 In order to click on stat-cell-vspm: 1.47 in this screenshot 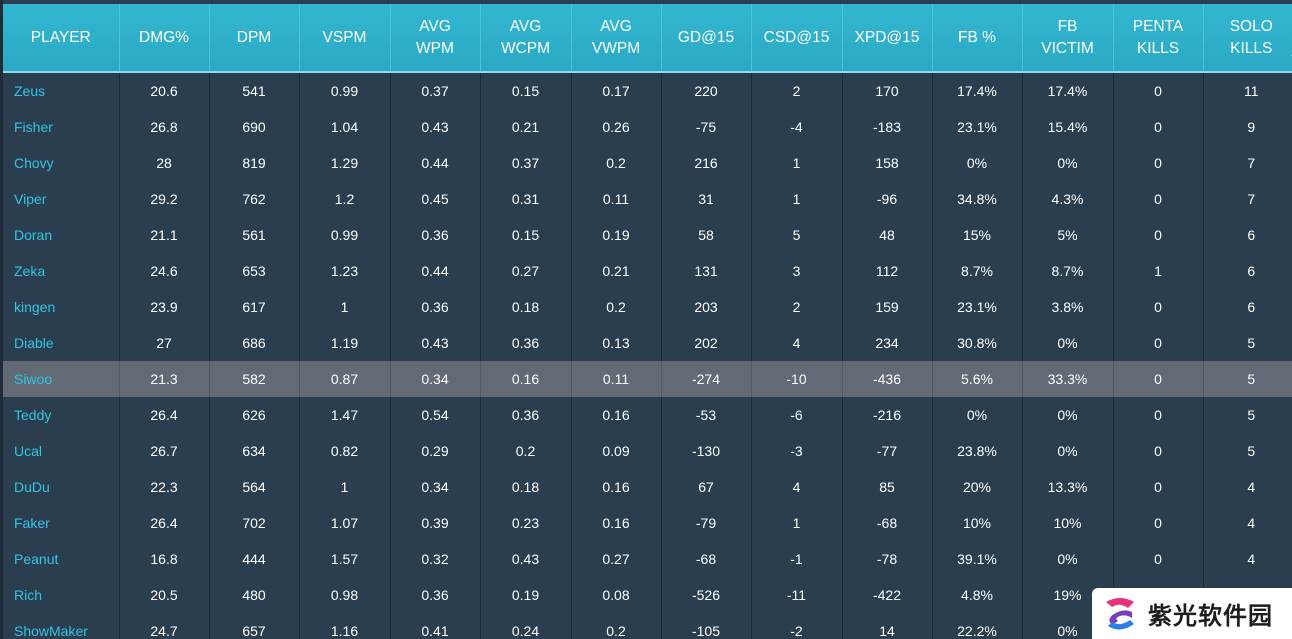, I will do `click(345, 415)`.